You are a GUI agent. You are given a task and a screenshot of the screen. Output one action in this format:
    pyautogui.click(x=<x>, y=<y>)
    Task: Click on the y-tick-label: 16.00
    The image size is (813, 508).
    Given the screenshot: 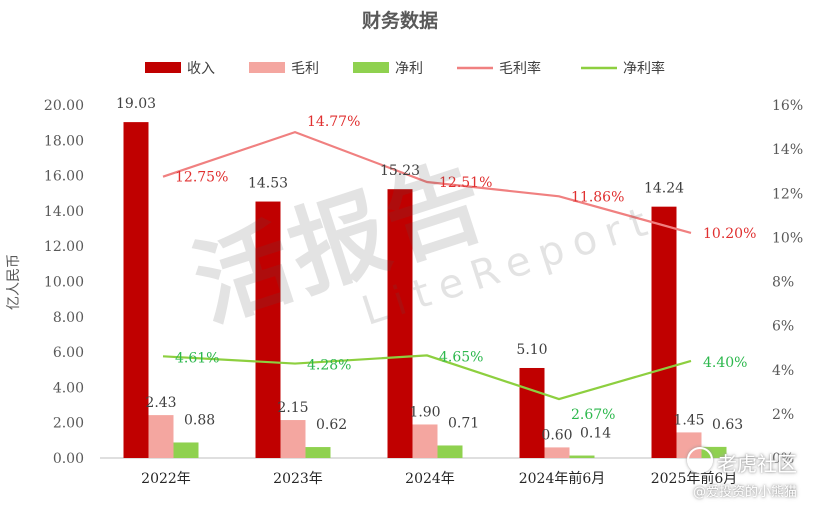 What is the action you would take?
    pyautogui.click(x=64, y=177)
    